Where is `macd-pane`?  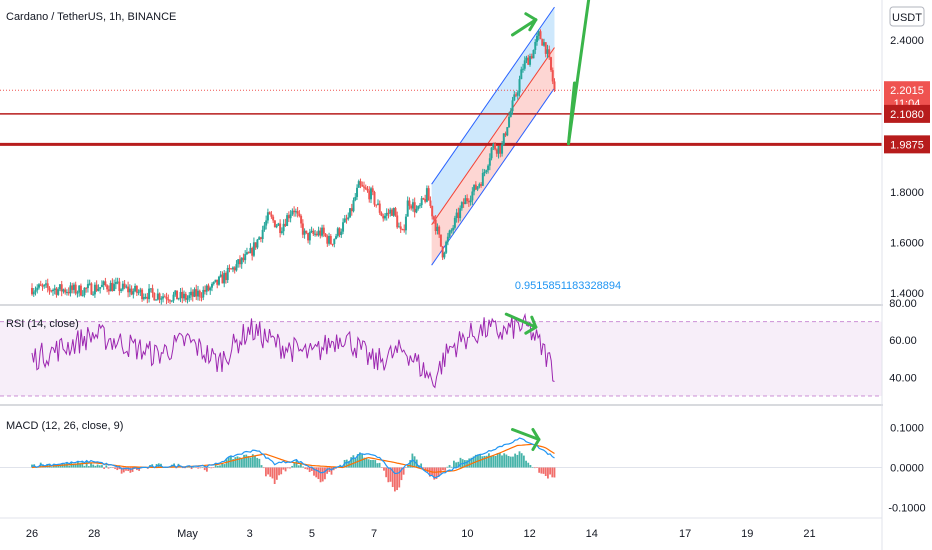 macd-pane is located at coordinates (441, 460).